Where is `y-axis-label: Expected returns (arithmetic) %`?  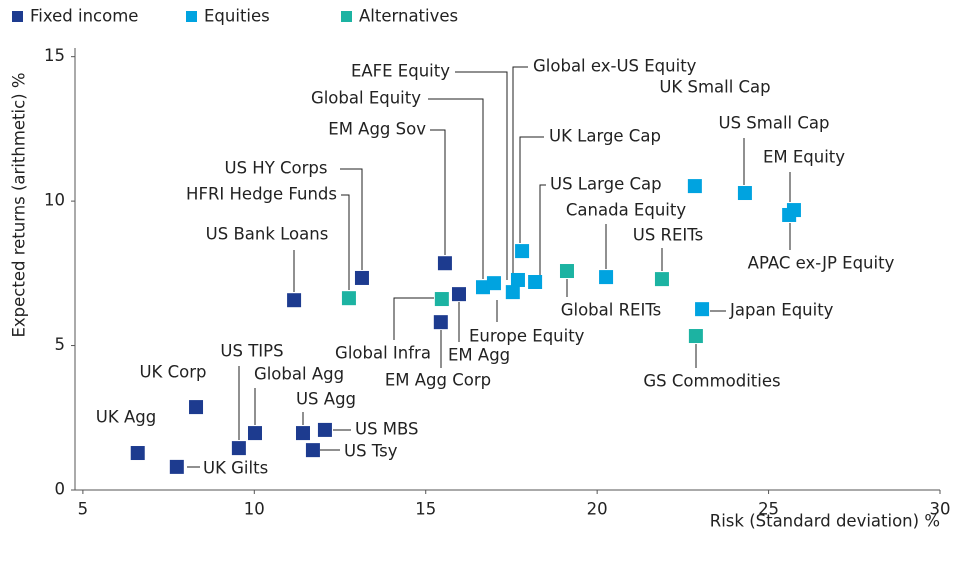
y-axis-label: Expected returns (arithmetic) % is located at coordinates (19, 204).